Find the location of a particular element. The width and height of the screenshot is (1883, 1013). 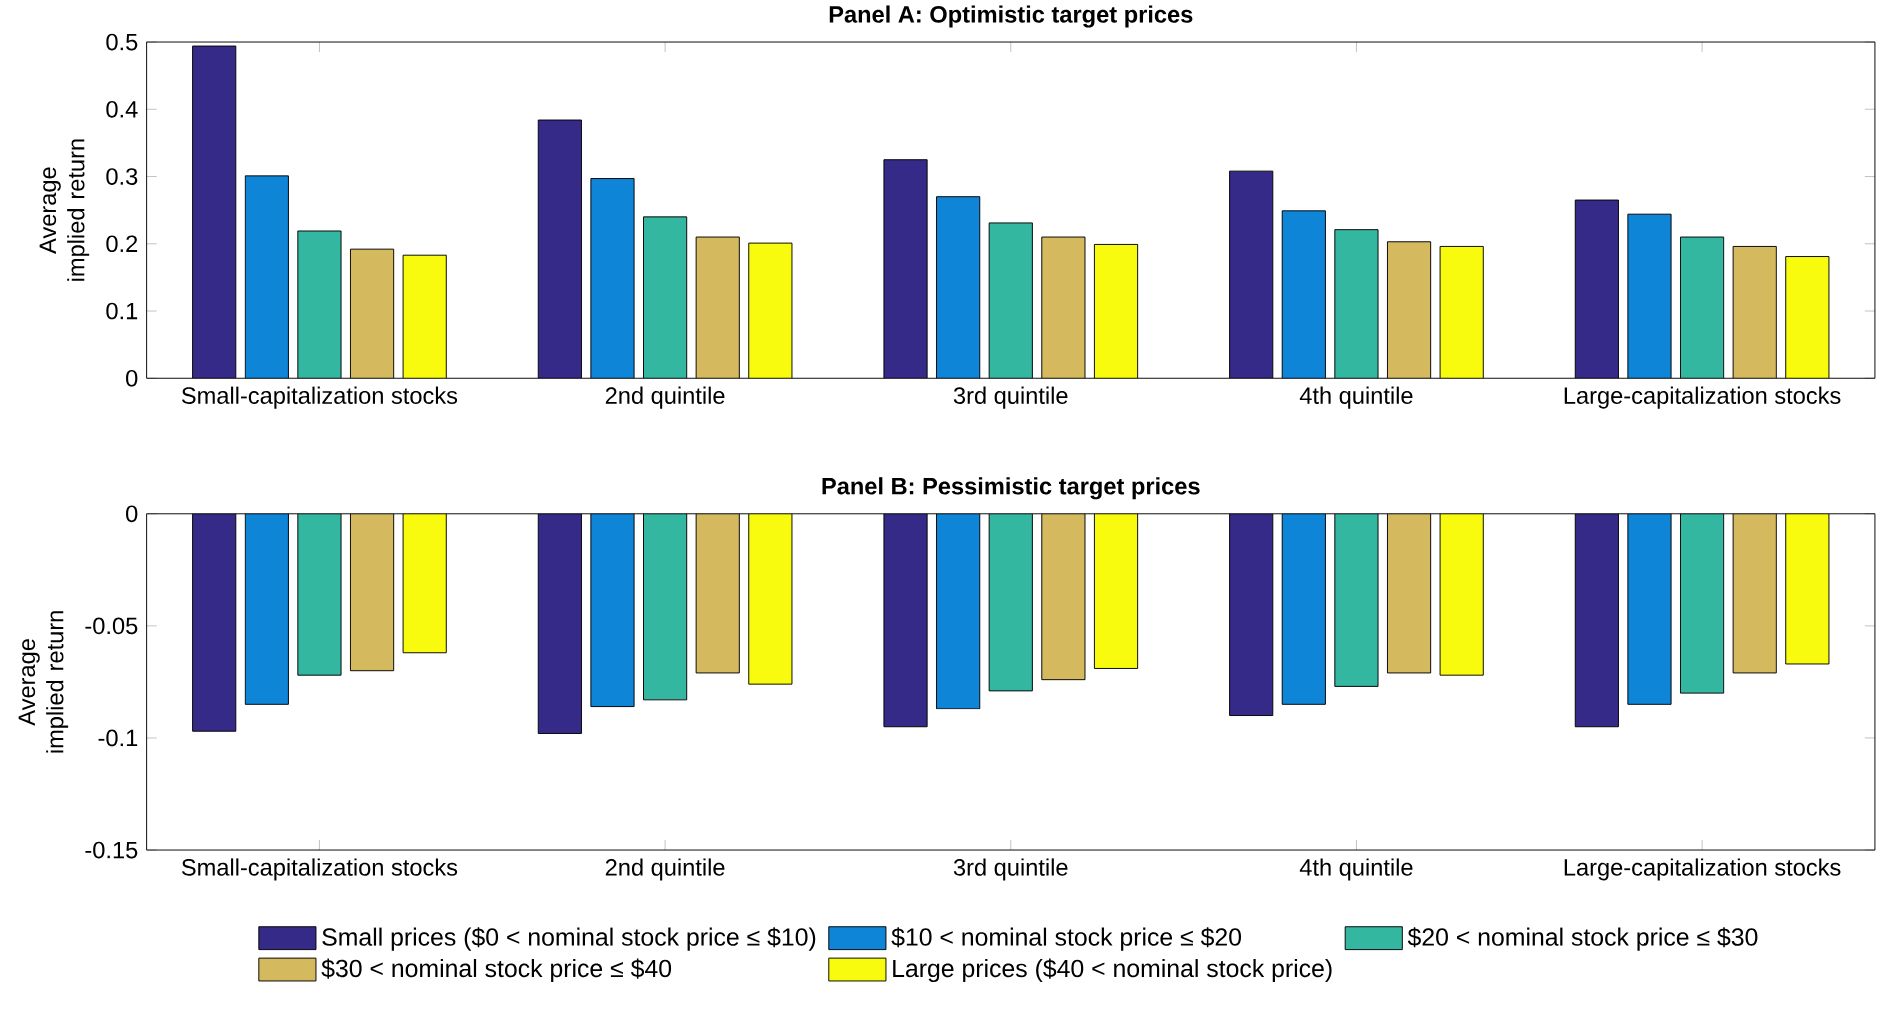

chart-title: Panel A: Optimistic target prices is located at coordinates (1011, 16).